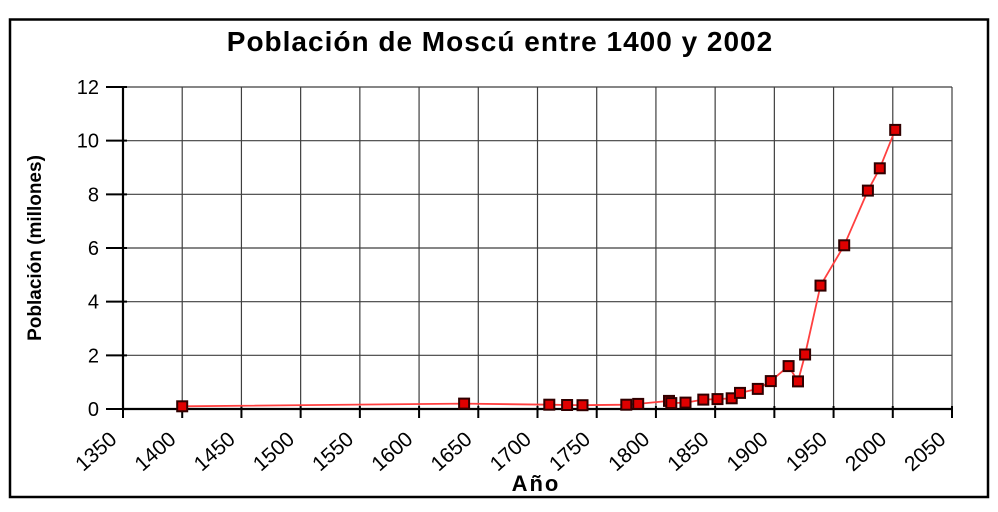 The width and height of the screenshot is (998, 512). What do you see at coordinates (536, 483) in the screenshot?
I see `x-axis-title: Año` at bounding box center [536, 483].